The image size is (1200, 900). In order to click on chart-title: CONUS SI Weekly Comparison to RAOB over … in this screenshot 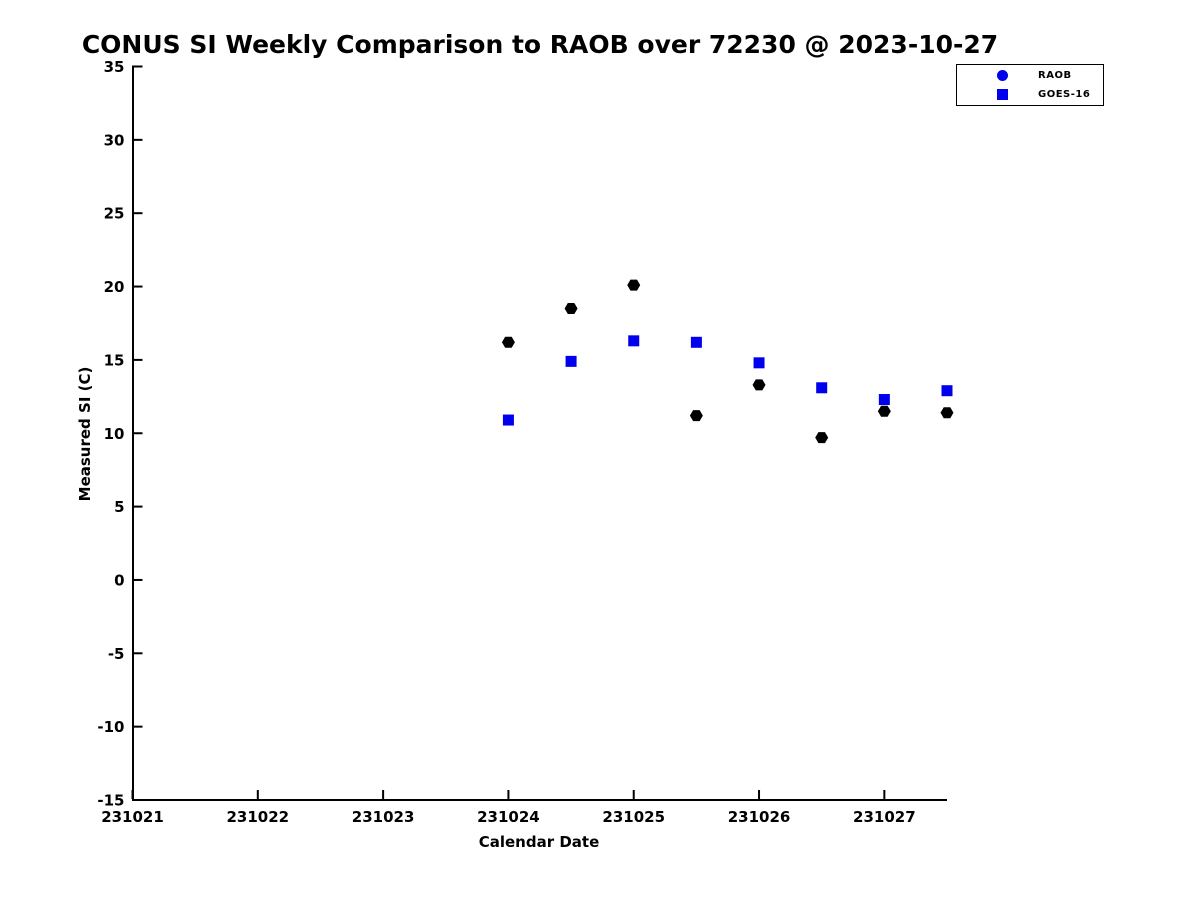, I will do `click(540, 44)`.